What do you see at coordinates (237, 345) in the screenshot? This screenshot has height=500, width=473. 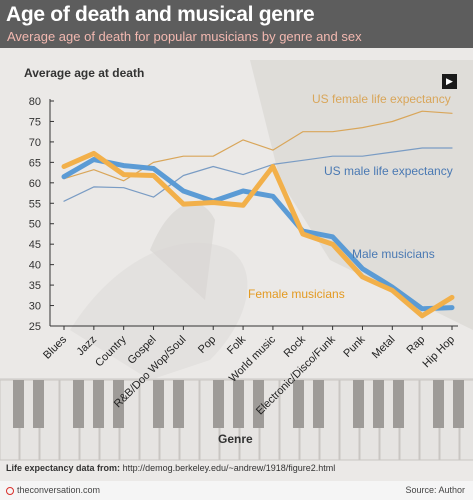 I see `x-tick-label: Folk` at bounding box center [237, 345].